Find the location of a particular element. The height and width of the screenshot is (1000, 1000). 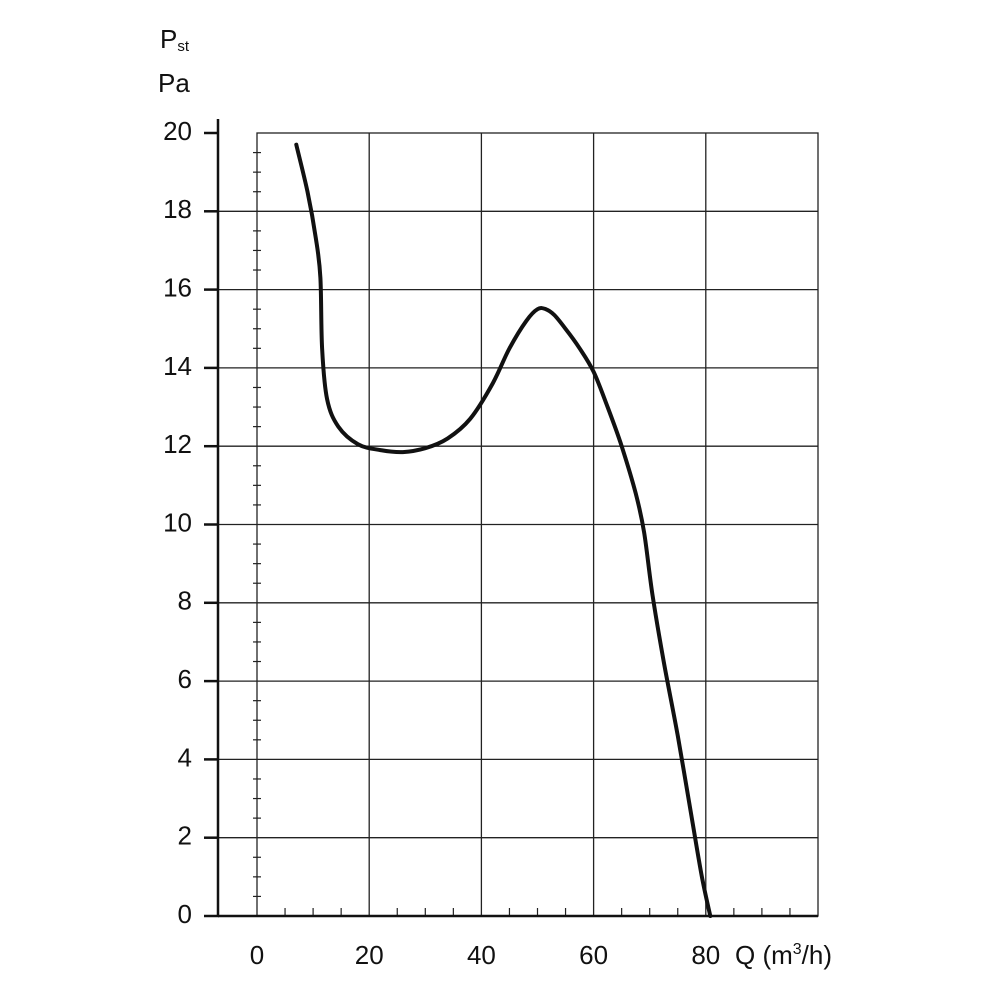

y-tick-label-4: 4 is located at coordinates (185, 757).